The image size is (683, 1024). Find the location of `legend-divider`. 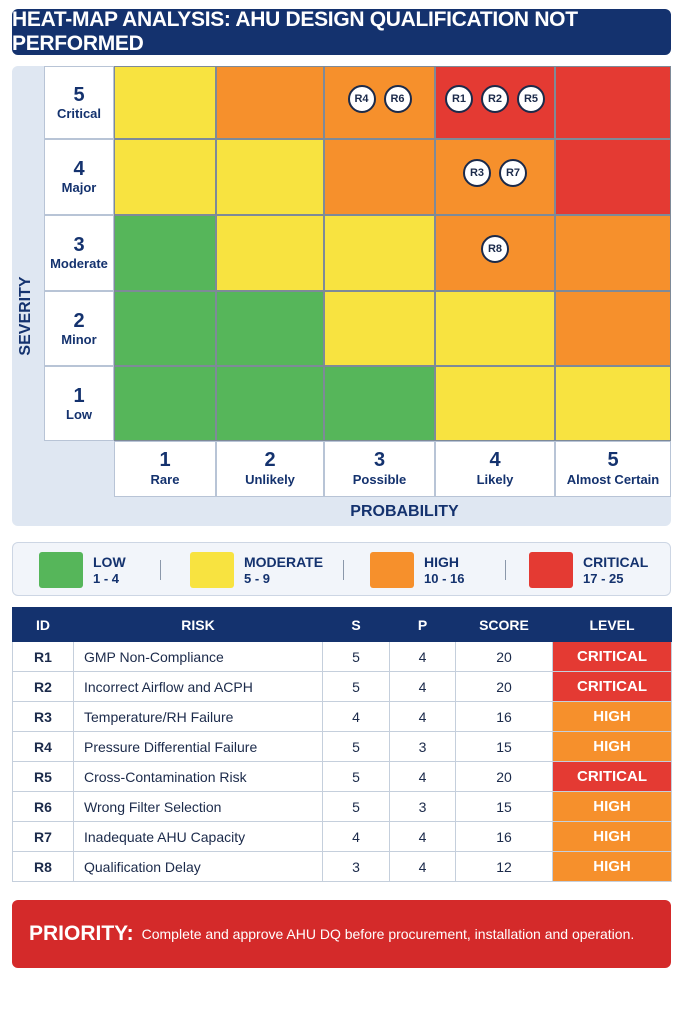

legend-divider is located at coordinates (343, 570).